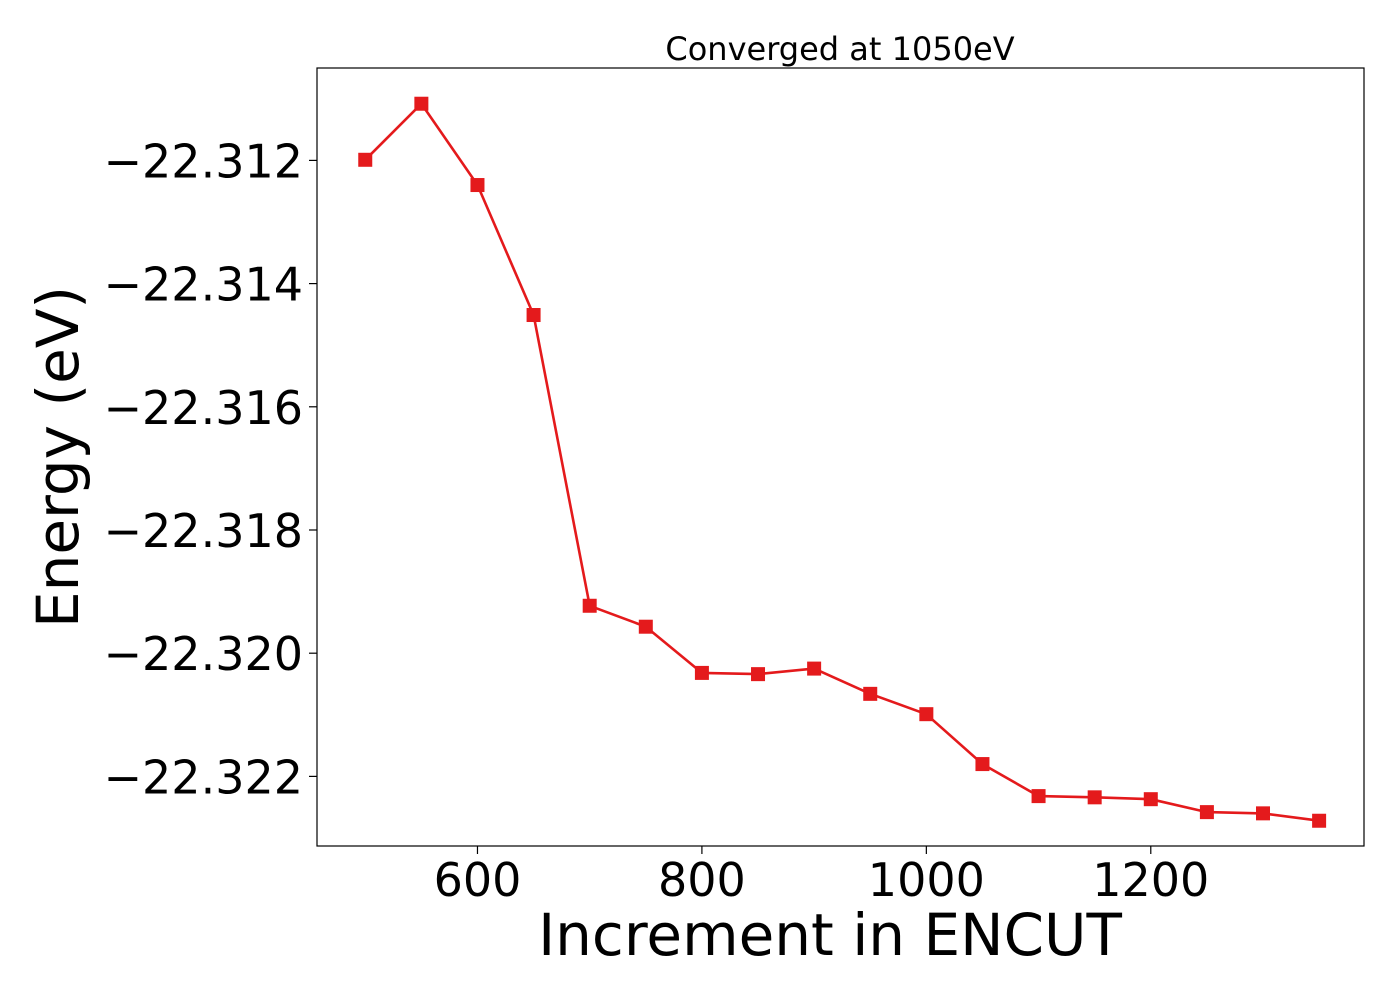 This screenshot has height=1000, width=1400. I want to click on y-tick-label: −22.322, so click(204, 777).